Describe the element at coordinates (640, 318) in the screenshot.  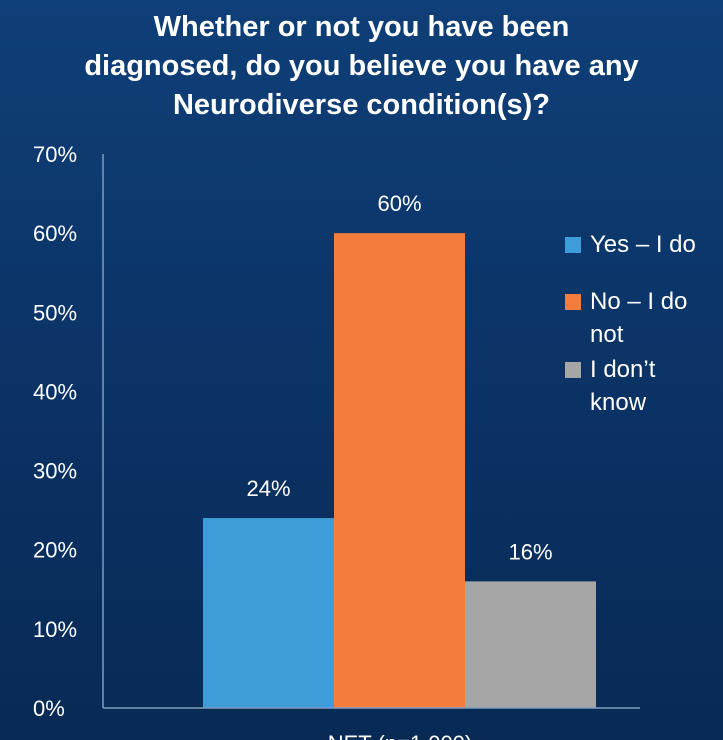
I see `legend-item-no: No – I do not` at that location.